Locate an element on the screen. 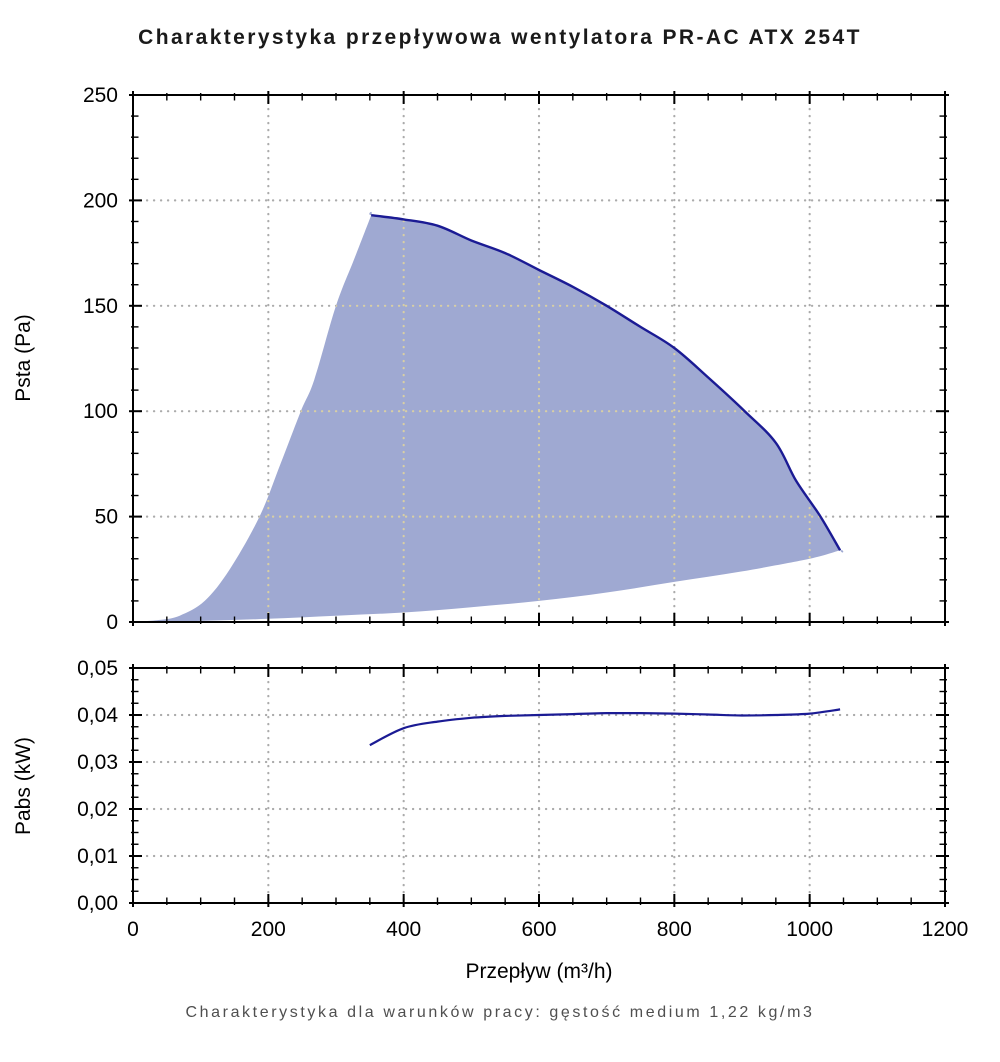 The width and height of the screenshot is (1000, 1062). tick-label: 0,01 is located at coordinates (97, 856).